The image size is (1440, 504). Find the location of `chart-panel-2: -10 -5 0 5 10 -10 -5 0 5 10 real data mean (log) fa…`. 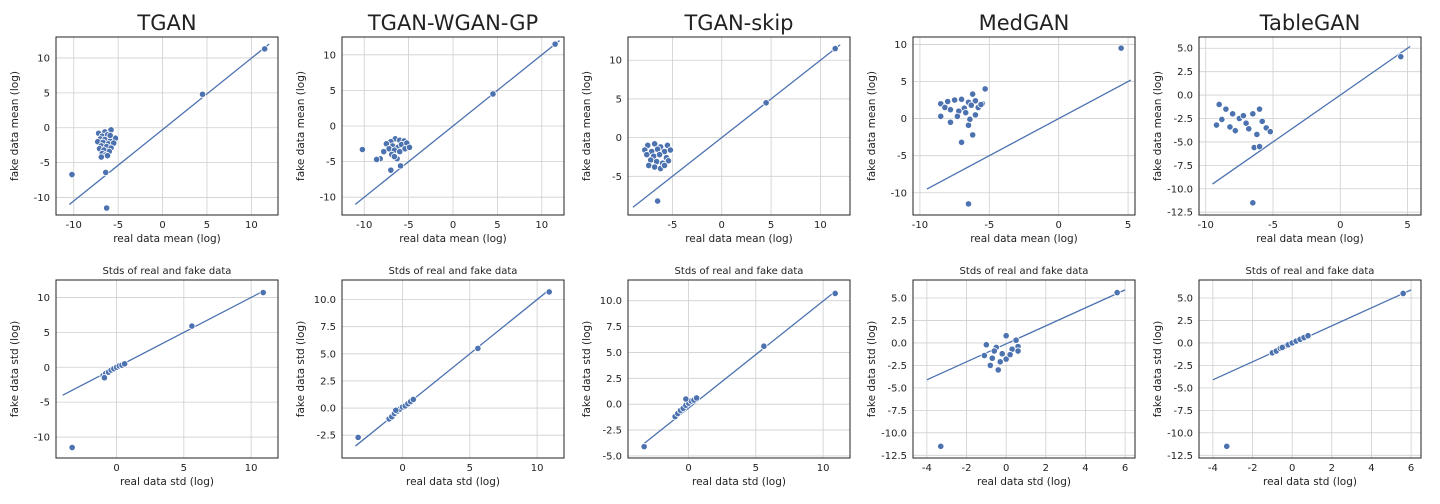

chart-panel-2: -10 -5 0 5 10 -10 -5 0 5 10 real data mean (log) fa… is located at coordinates (430, 128).